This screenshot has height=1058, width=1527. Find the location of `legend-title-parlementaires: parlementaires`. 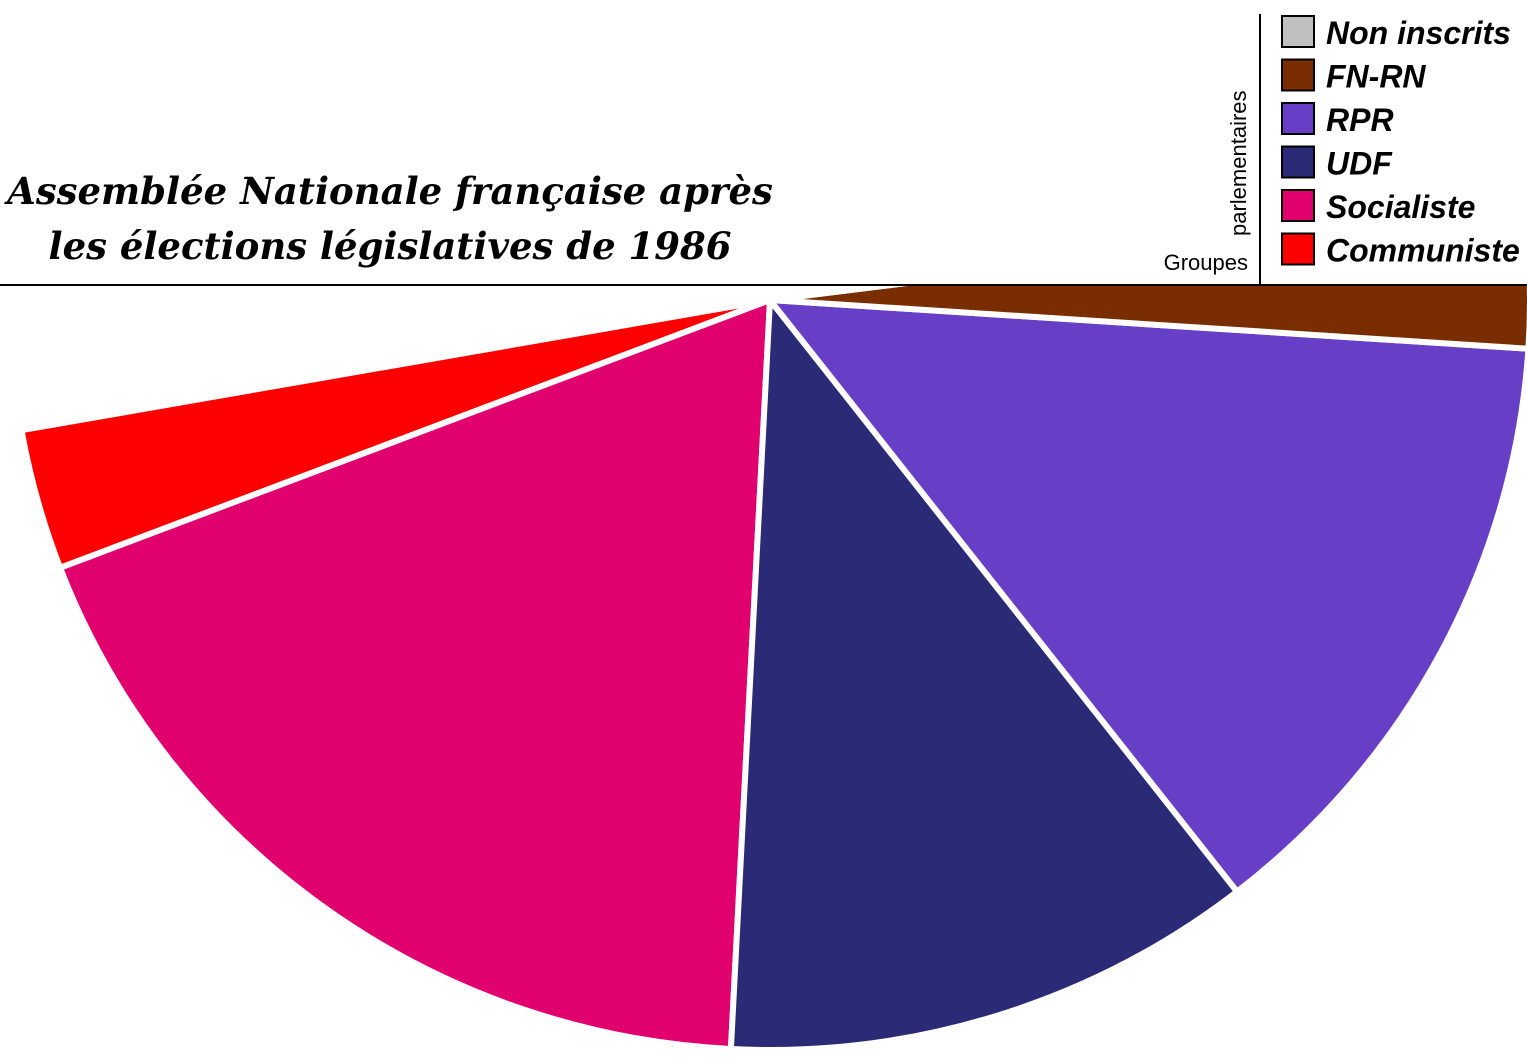

legend-title-parlementaires: parlementaires is located at coordinates (1238, 163).